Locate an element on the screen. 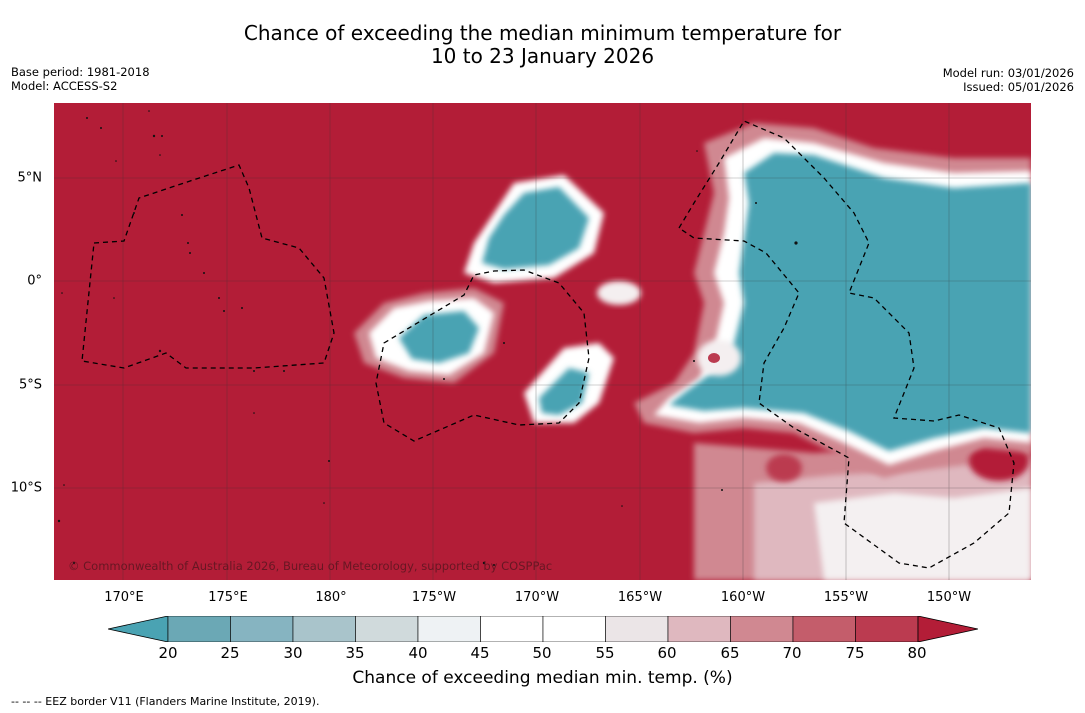  lon-label-160w: 160°W is located at coordinates (743, 597).